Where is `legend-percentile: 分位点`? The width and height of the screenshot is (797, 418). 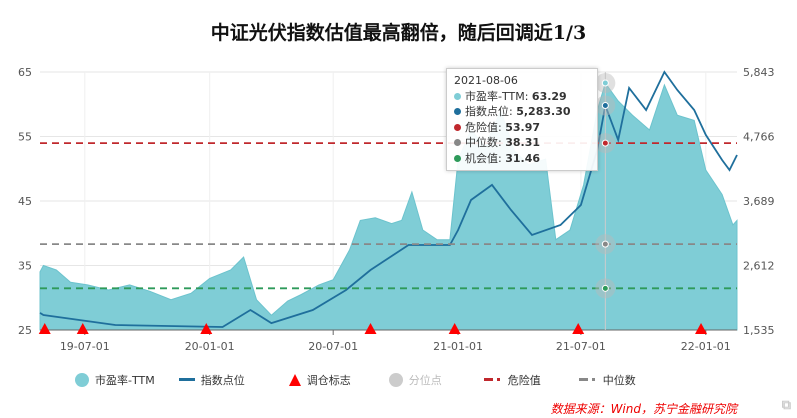
legend-percentile: 分位点 is located at coordinates (415, 380).